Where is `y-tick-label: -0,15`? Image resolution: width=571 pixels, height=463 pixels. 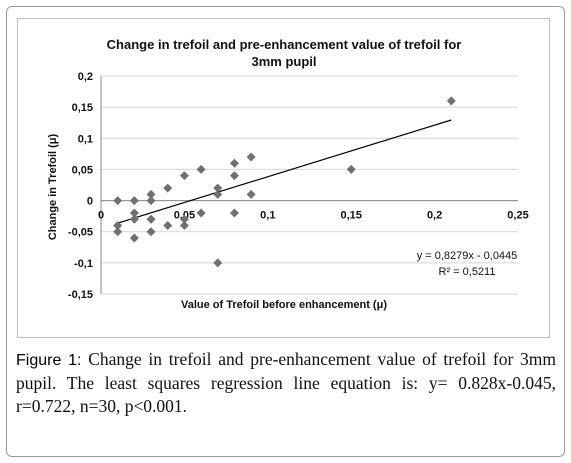
y-tick-label: -0,15 is located at coordinates (80, 295).